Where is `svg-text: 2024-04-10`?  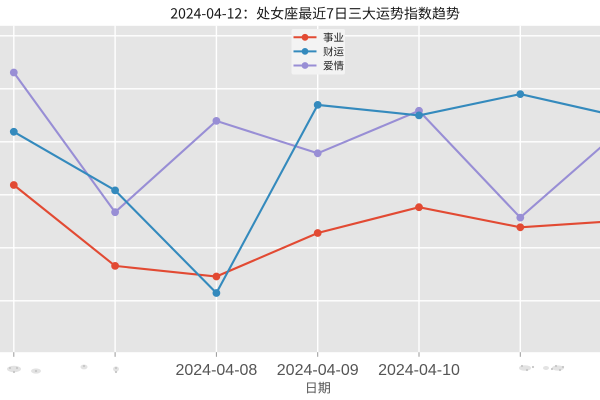 svg-text: 2024-04-10 is located at coordinates (419, 370).